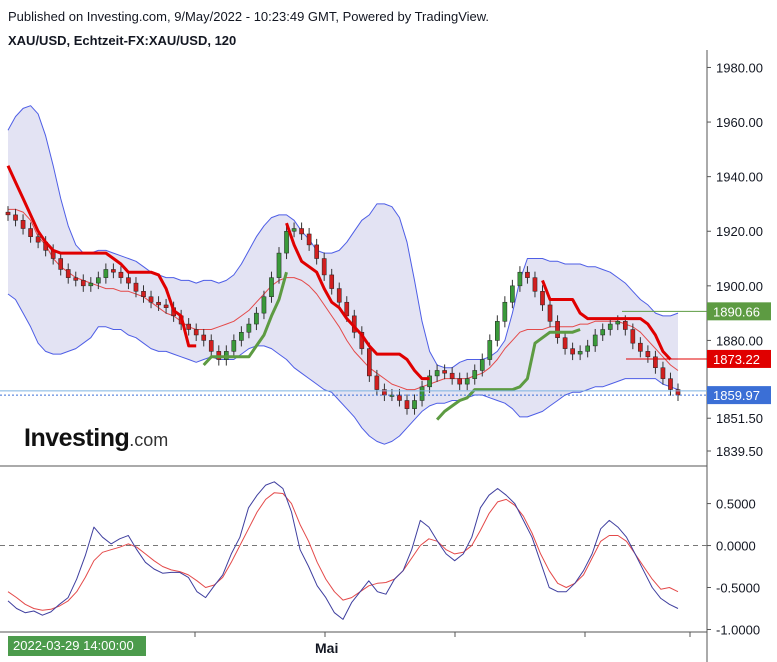 The height and width of the screenshot is (662, 777). I want to click on price-tick-label: 1900.00, so click(739, 286).